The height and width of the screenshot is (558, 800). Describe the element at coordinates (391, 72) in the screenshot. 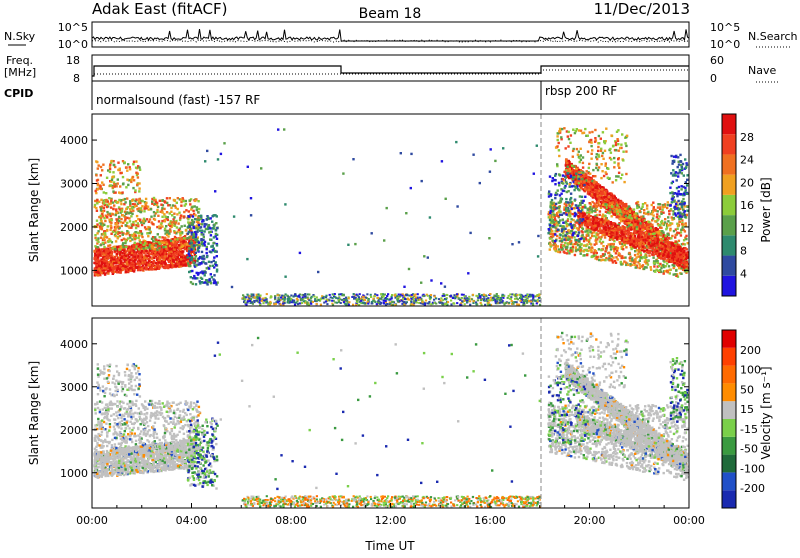

I see `nave-trace` at that location.